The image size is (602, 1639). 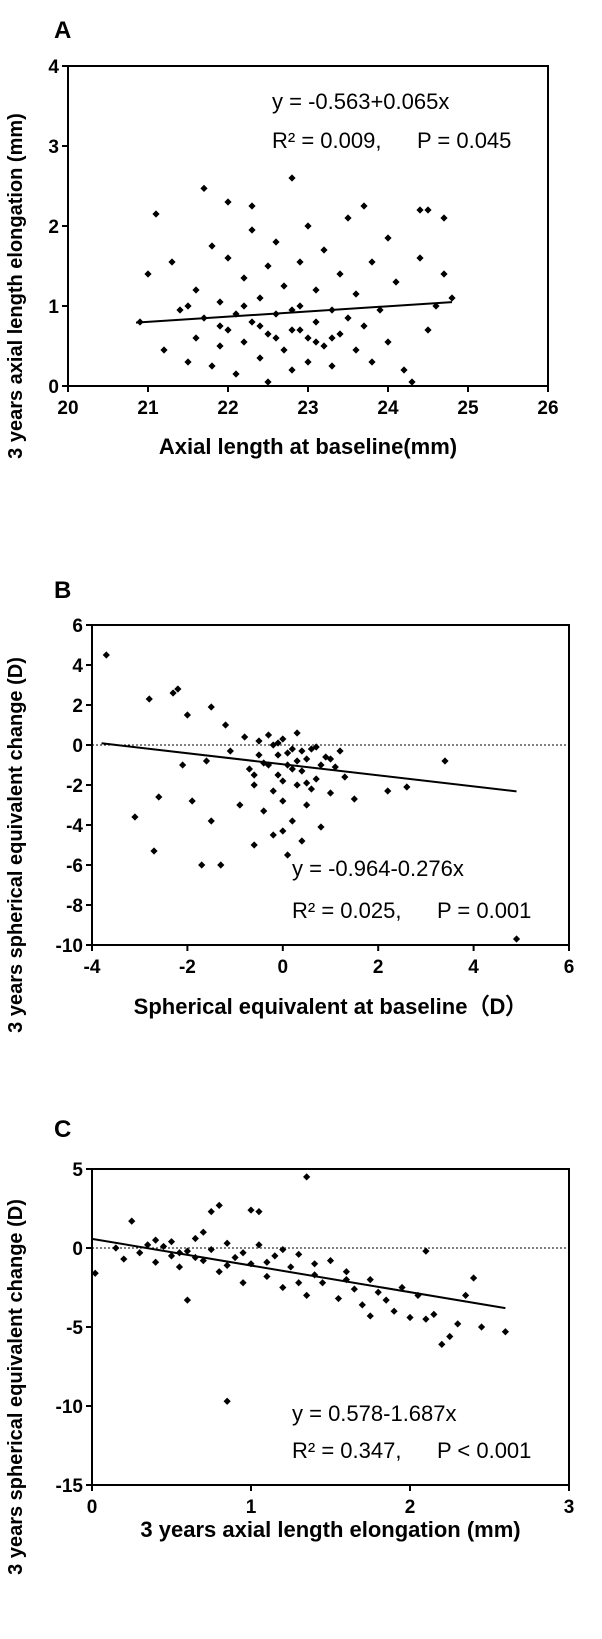 What do you see at coordinates (484, 910) in the screenshot?
I see `p-value-label: P = 0.001` at bounding box center [484, 910].